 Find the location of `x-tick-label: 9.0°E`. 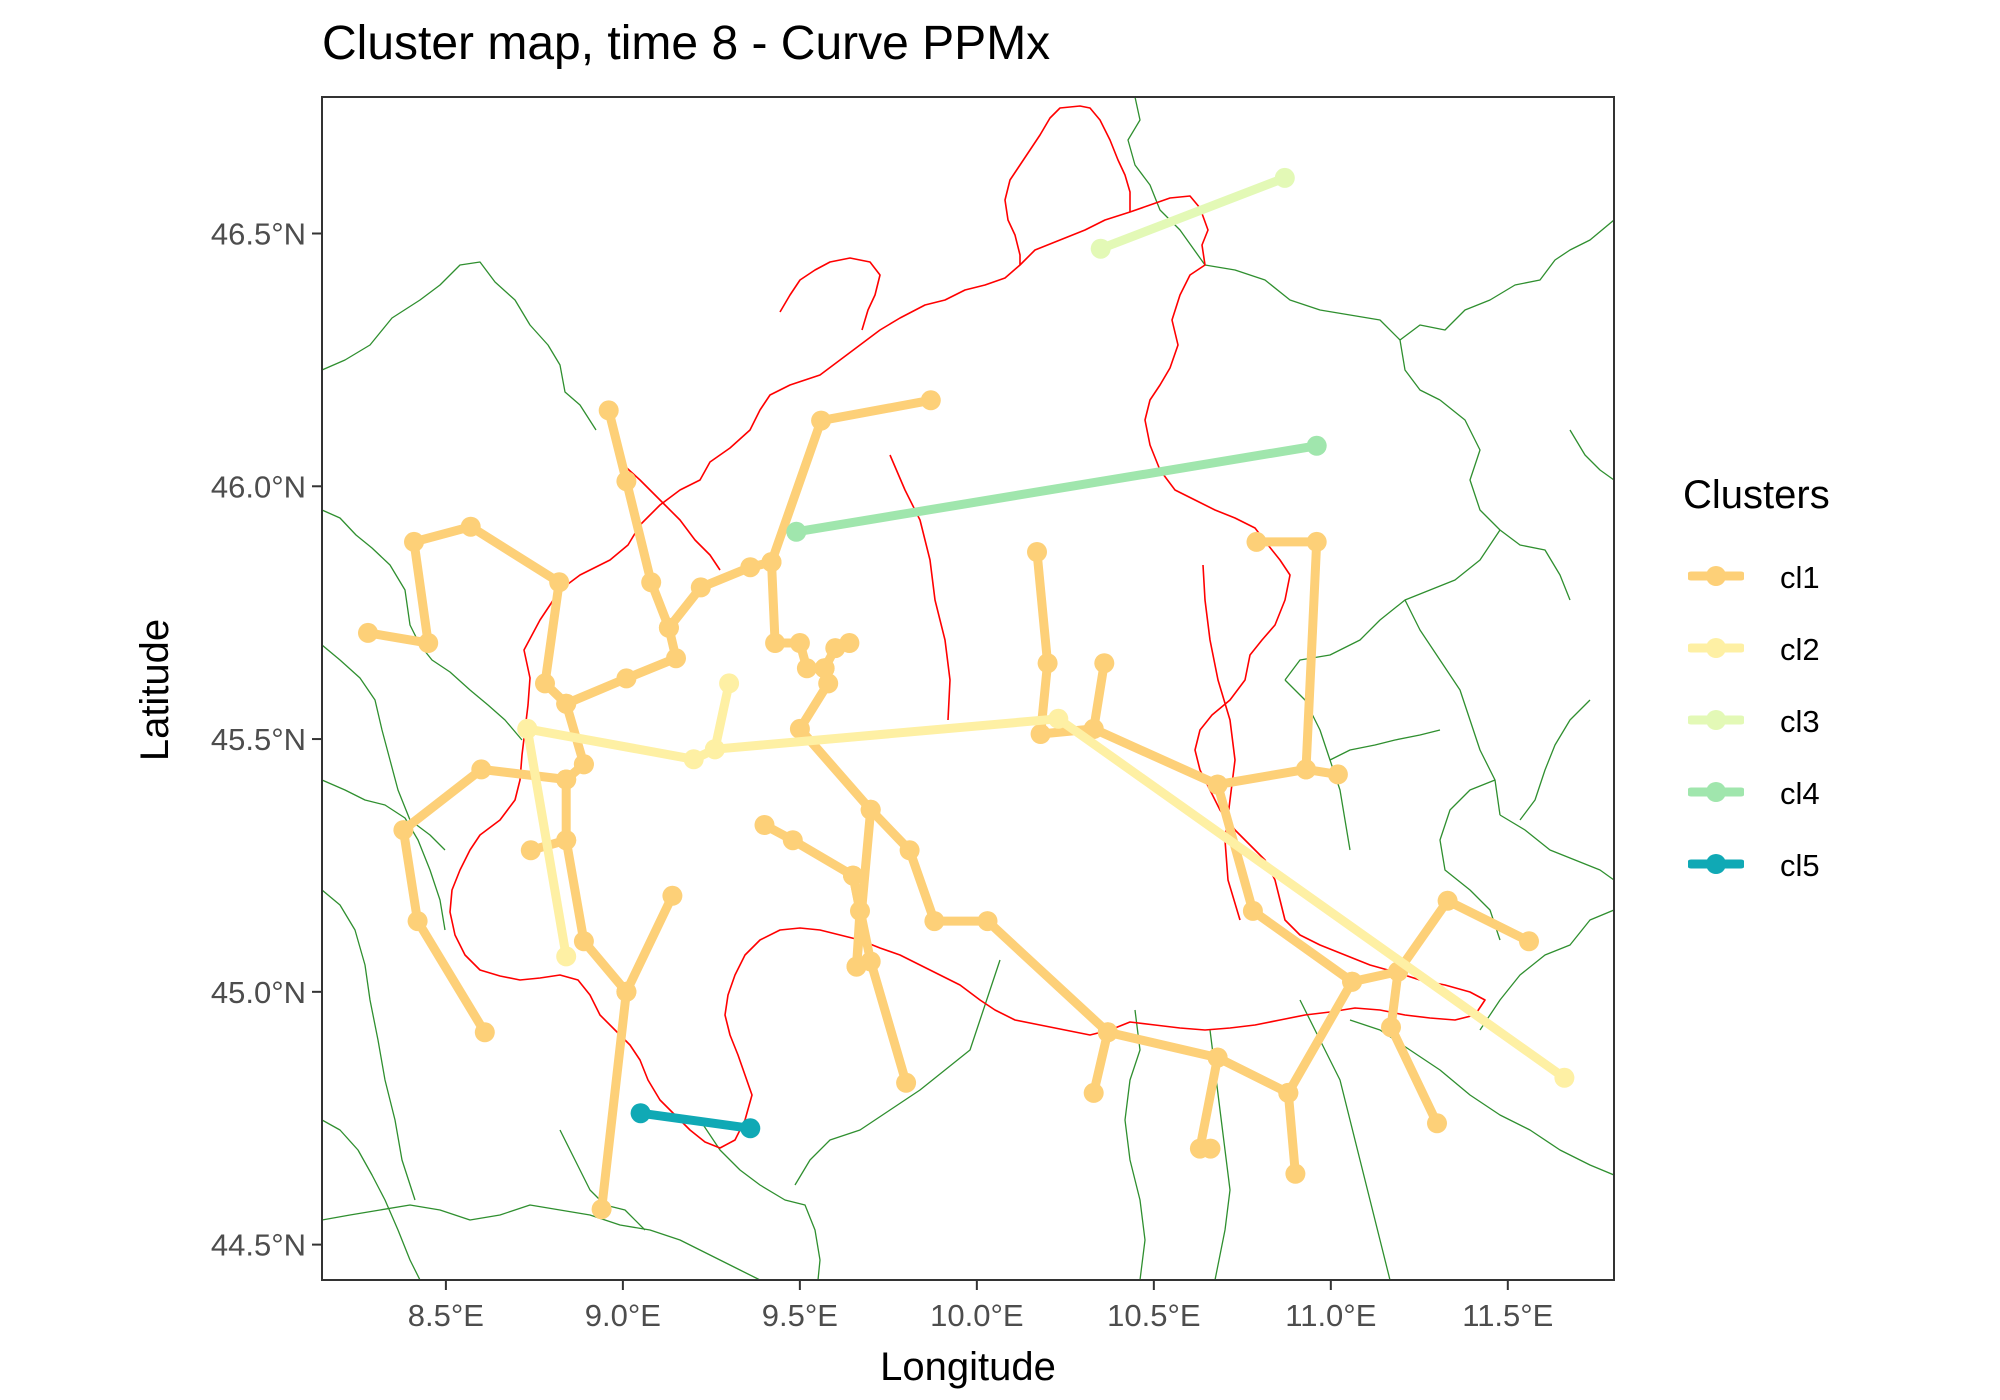

x-tick-label: 9.0°E is located at coordinates (623, 1315).